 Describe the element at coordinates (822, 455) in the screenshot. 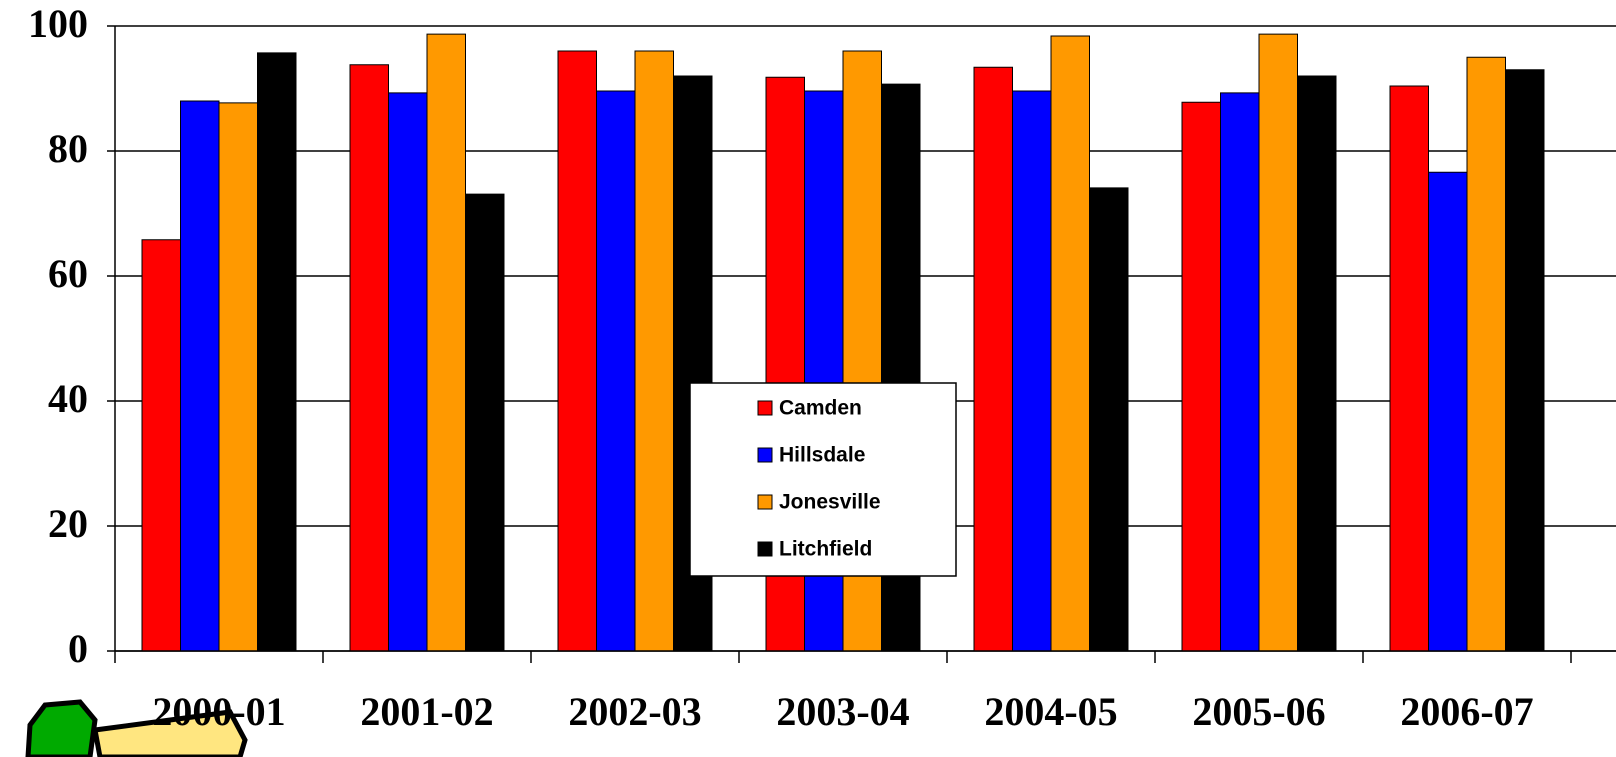

I see `legend-label: Hillsdale` at that location.